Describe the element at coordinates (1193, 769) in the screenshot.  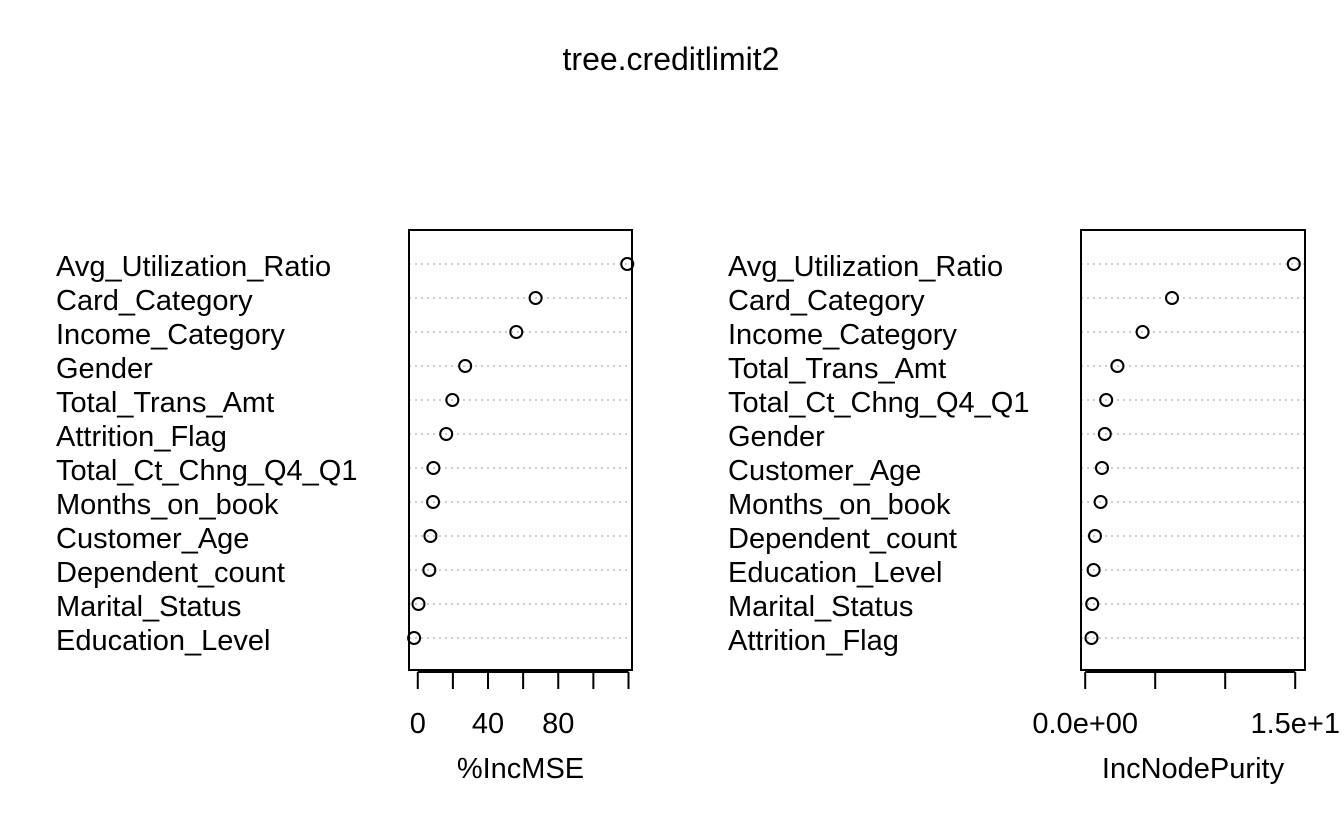
I see `x-axis-label: IncNodePurity` at that location.